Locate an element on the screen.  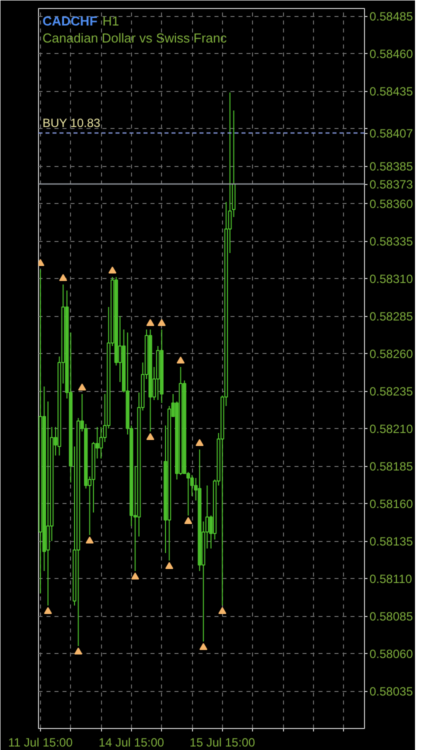
y-tick-label: 0.58060 is located at coordinates (392, 654).